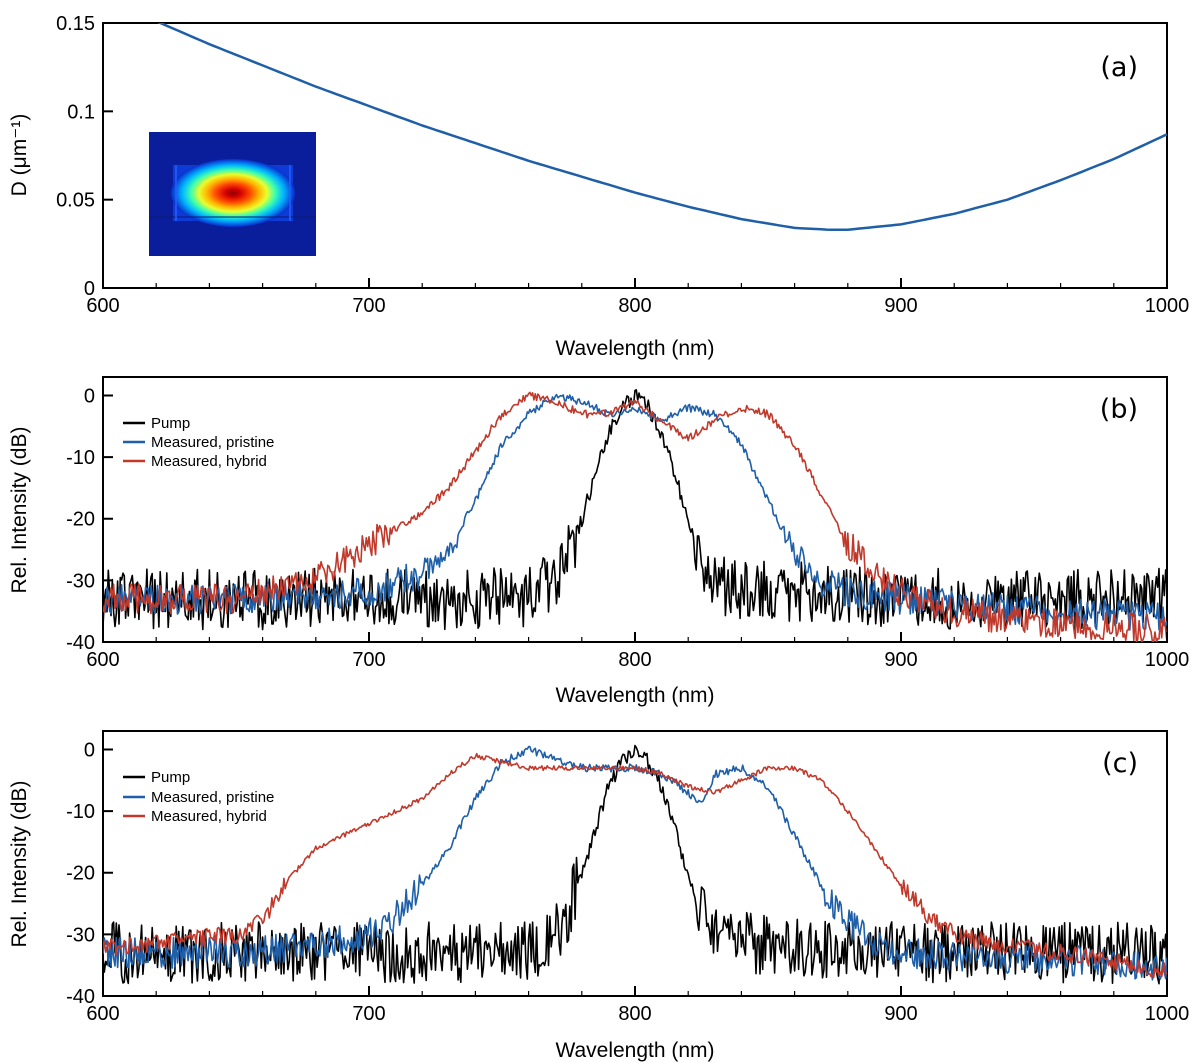 This screenshot has height=1062, width=1199. I want to click on y-tick-label: 0.05, so click(75, 201).